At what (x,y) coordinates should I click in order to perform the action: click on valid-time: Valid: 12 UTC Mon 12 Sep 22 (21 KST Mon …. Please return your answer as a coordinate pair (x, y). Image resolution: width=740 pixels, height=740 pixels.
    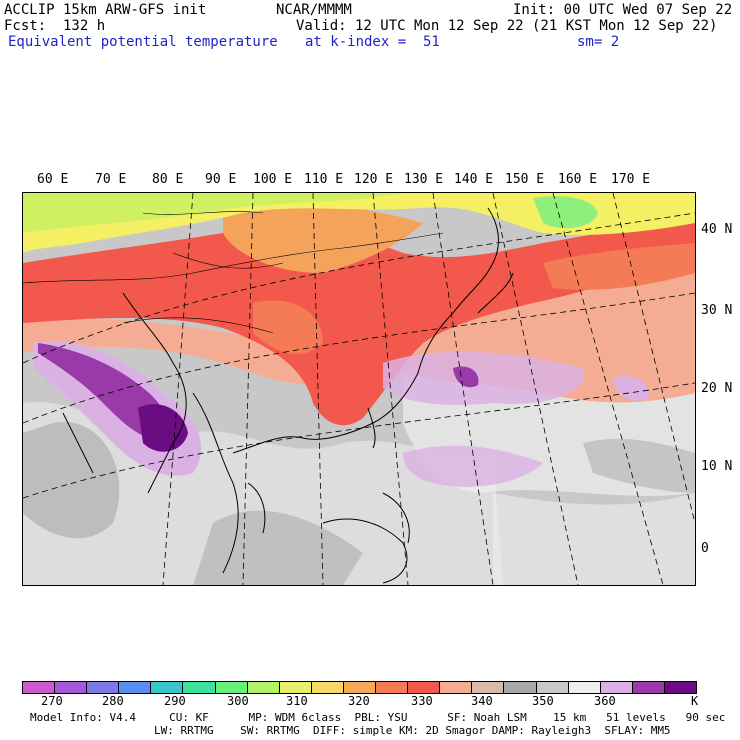
    Looking at the image, I should click on (507, 26).